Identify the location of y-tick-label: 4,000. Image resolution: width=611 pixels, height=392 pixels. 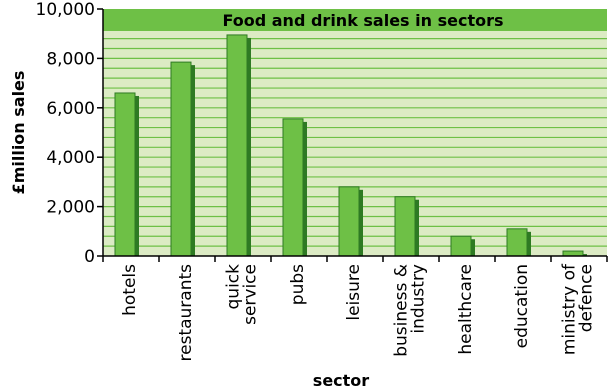
(70, 158).